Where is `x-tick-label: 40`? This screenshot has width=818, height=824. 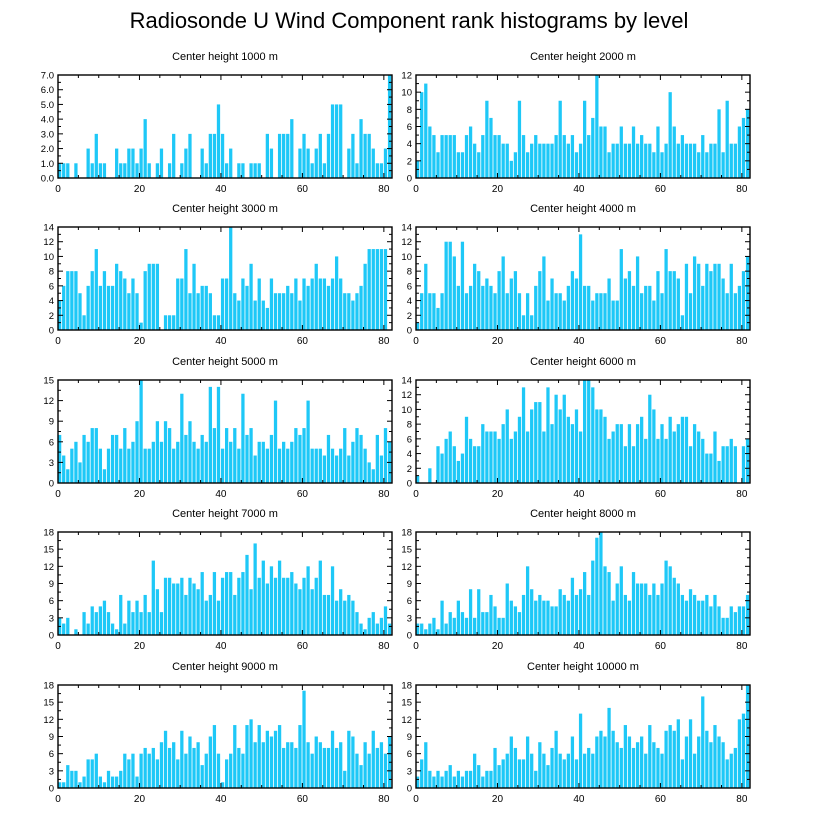 x-tick-label: 40 is located at coordinates (579, 799).